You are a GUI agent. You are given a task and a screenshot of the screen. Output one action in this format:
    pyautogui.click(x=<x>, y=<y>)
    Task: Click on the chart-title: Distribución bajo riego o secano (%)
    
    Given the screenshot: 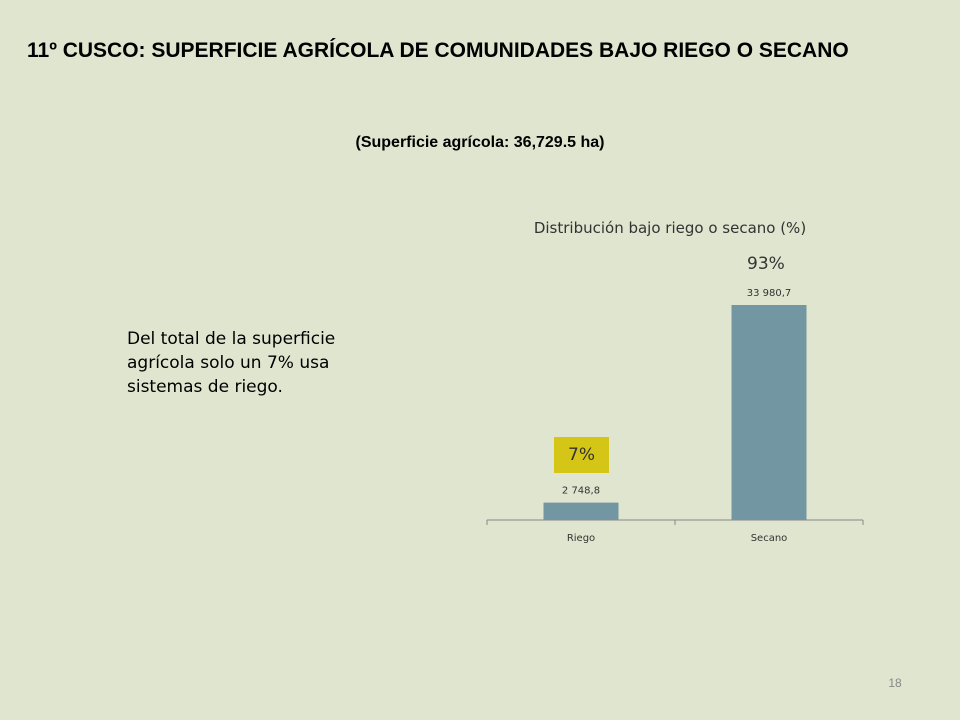 What is the action you would take?
    pyautogui.click(x=670, y=228)
    